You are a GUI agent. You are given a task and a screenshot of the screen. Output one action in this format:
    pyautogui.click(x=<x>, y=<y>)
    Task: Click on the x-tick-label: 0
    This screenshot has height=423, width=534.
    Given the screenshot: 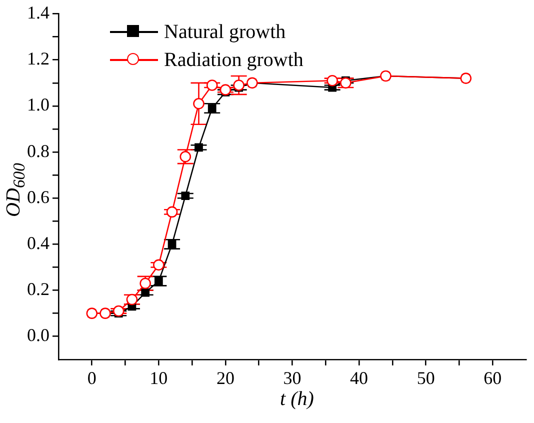 What is the action you would take?
    pyautogui.click(x=91, y=378)
    